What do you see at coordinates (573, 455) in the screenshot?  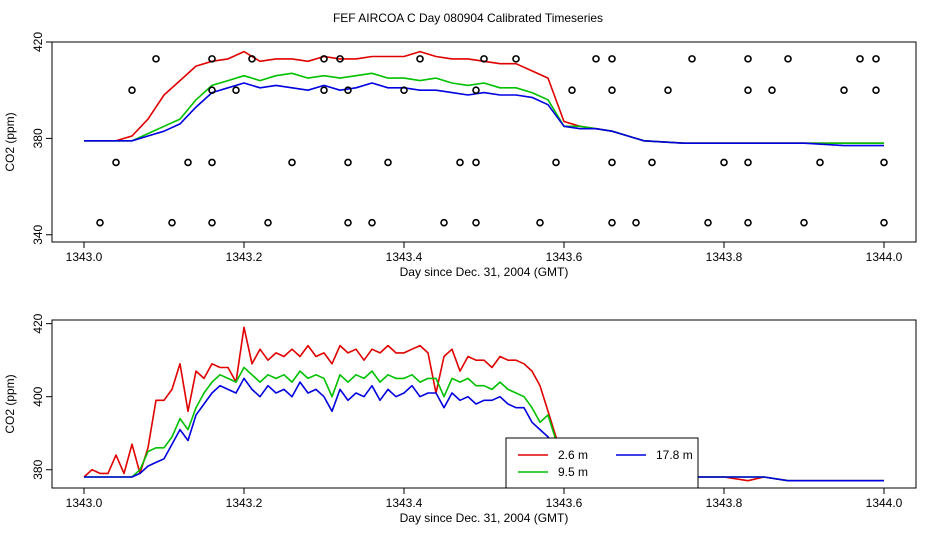 I see `legend-label: 2.6 m` at bounding box center [573, 455].